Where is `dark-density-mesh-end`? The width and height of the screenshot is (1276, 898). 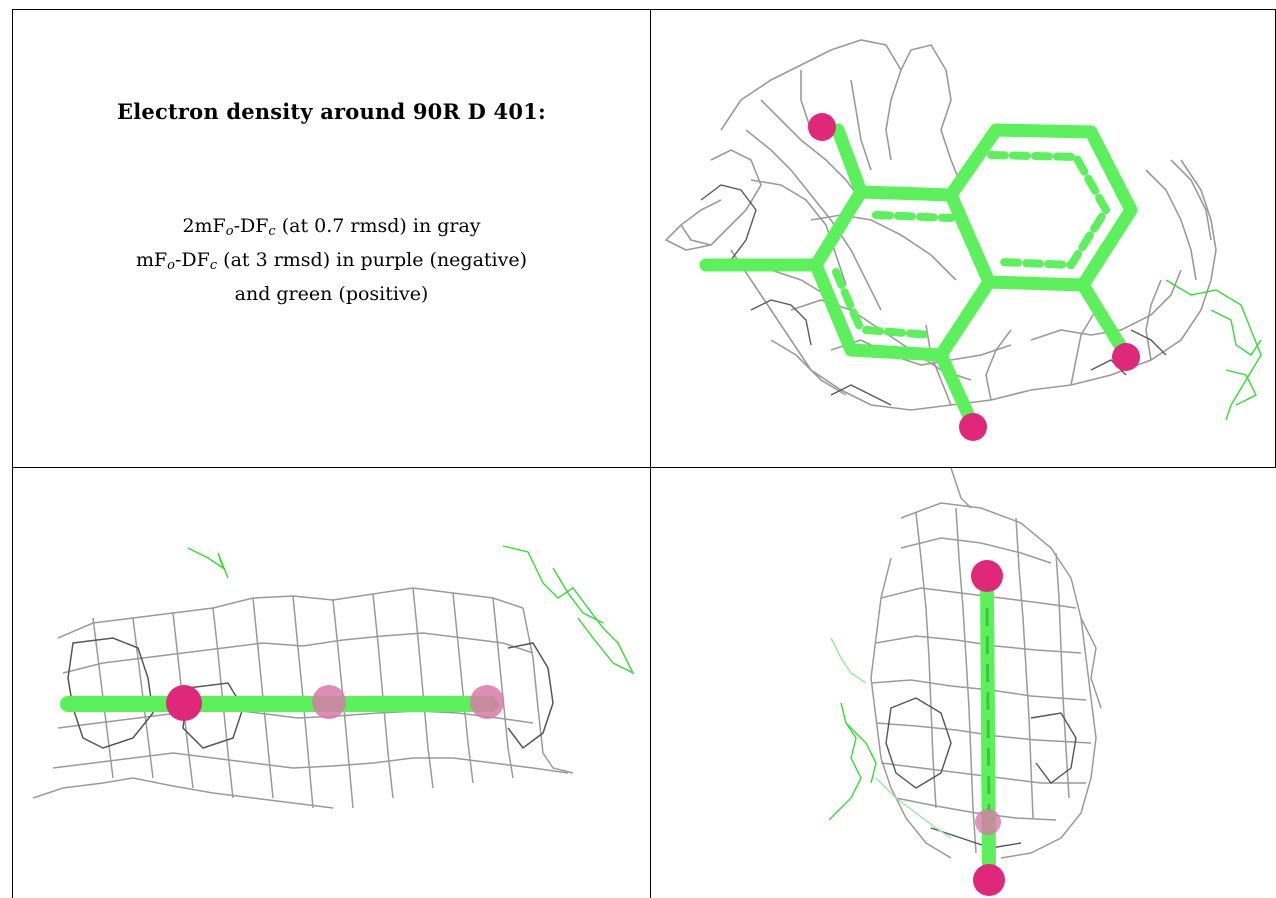
dark-density-mesh-end is located at coordinates (981, 773).